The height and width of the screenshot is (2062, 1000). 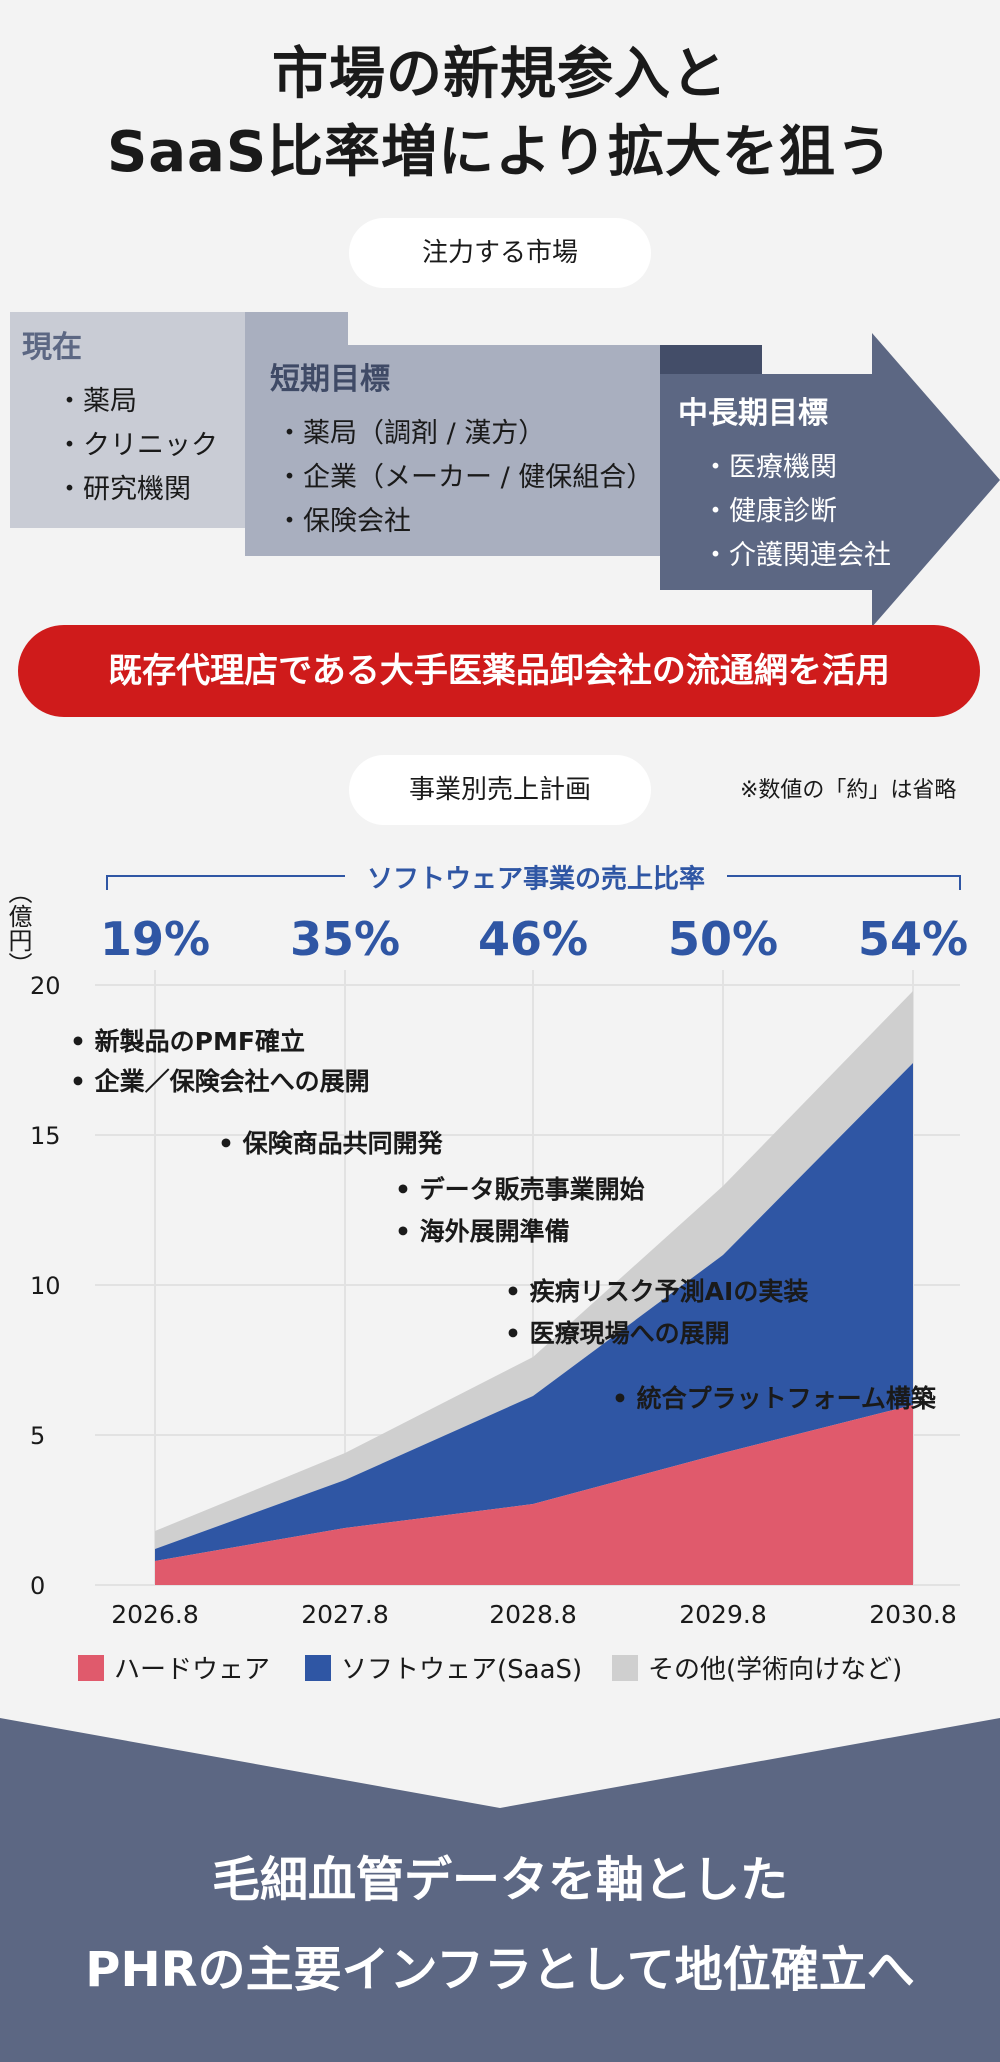 What do you see at coordinates (464, 522) in the screenshot?
I see `stage-short-item: 保険会社` at bounding box center [464, 522].